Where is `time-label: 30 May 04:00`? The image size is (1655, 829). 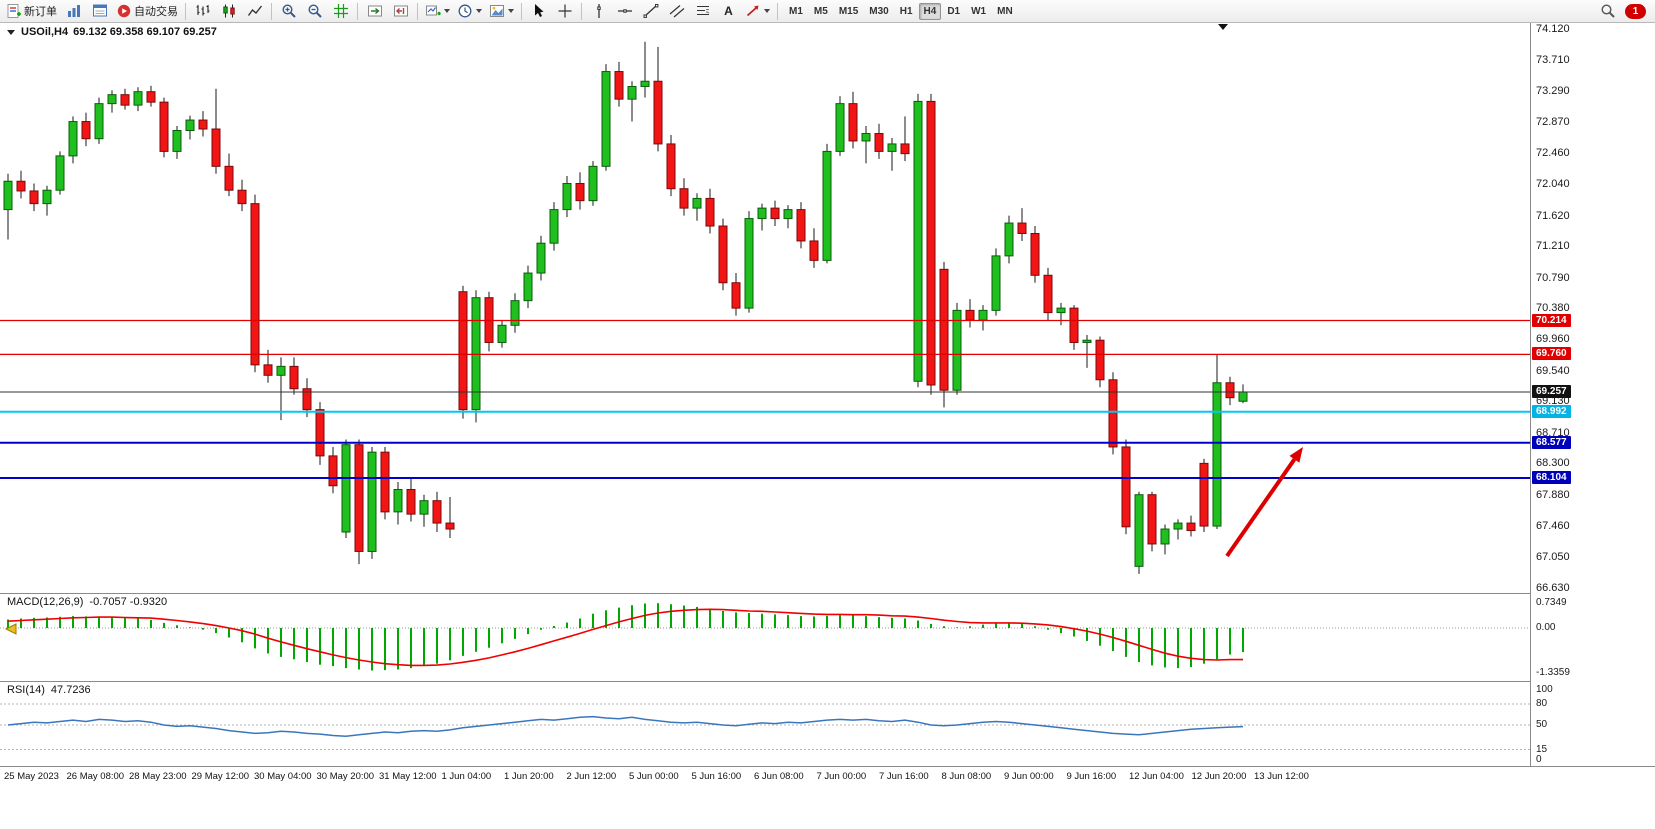
time-label: 30 May 04:00 is located at coordinates (283, 776).